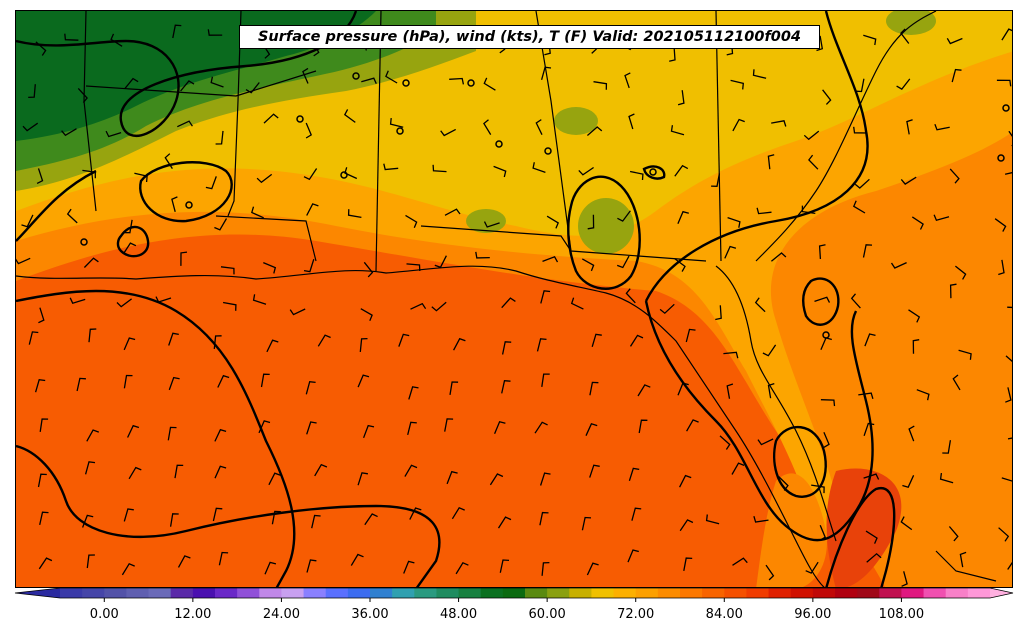  I want to click on olive-patch, so click(486, 221).